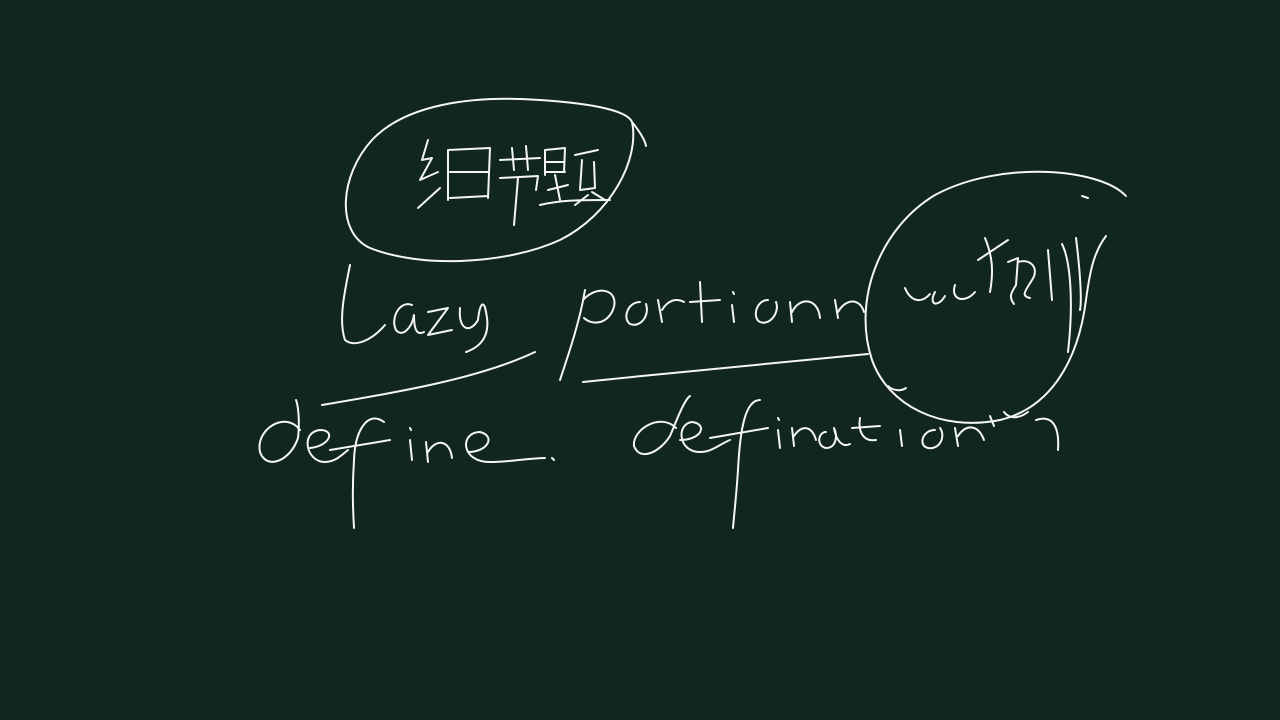 The width and height of the screenshot is (1280, 720). What do you see at coordinates (428, 378) in the screenshot?
I see `lazy-underline` at bounding box center [428, 378].